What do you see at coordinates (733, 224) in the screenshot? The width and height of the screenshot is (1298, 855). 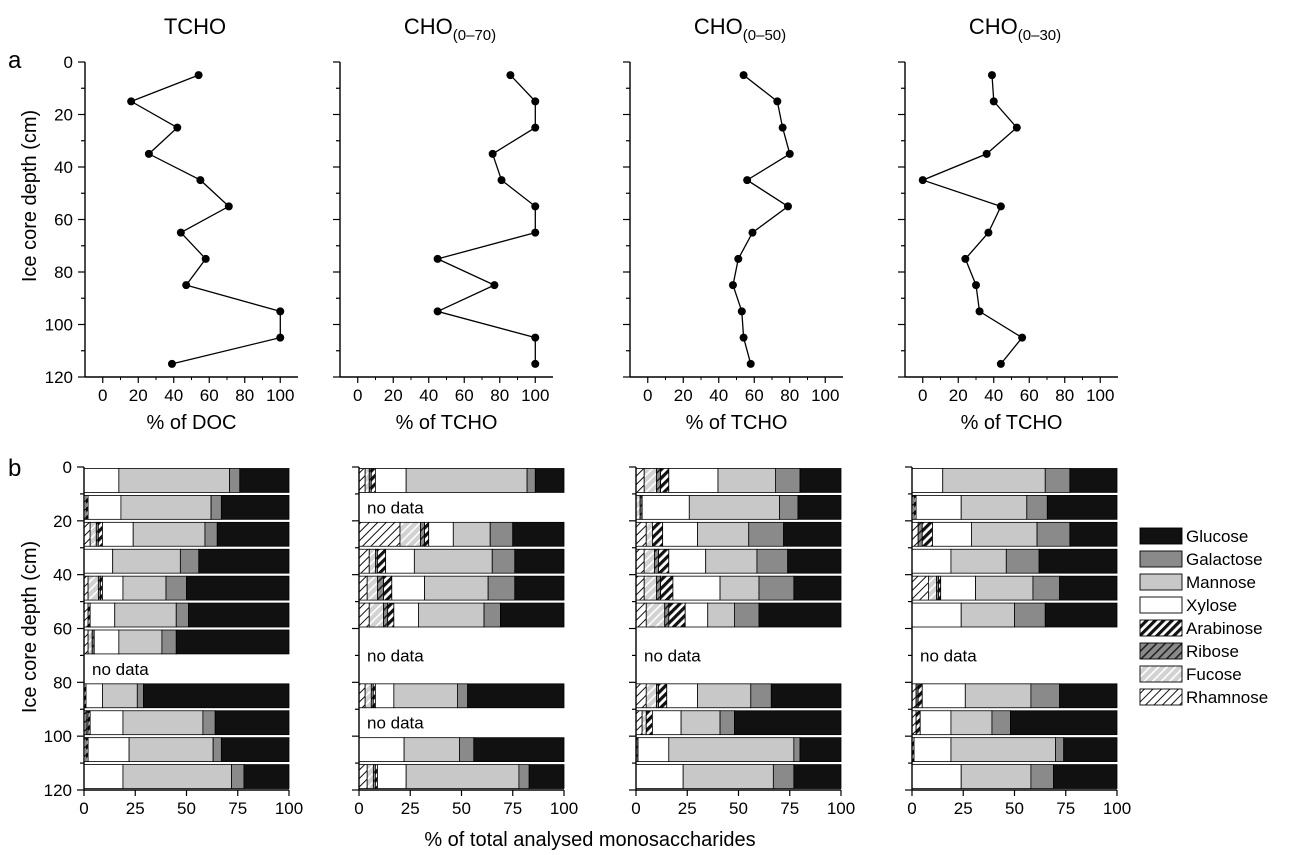 I see `panel-a-chart-3: CHO(0–50) 0 20 40 60 80 100 % of TCHO` at bounding box center [733, 224].